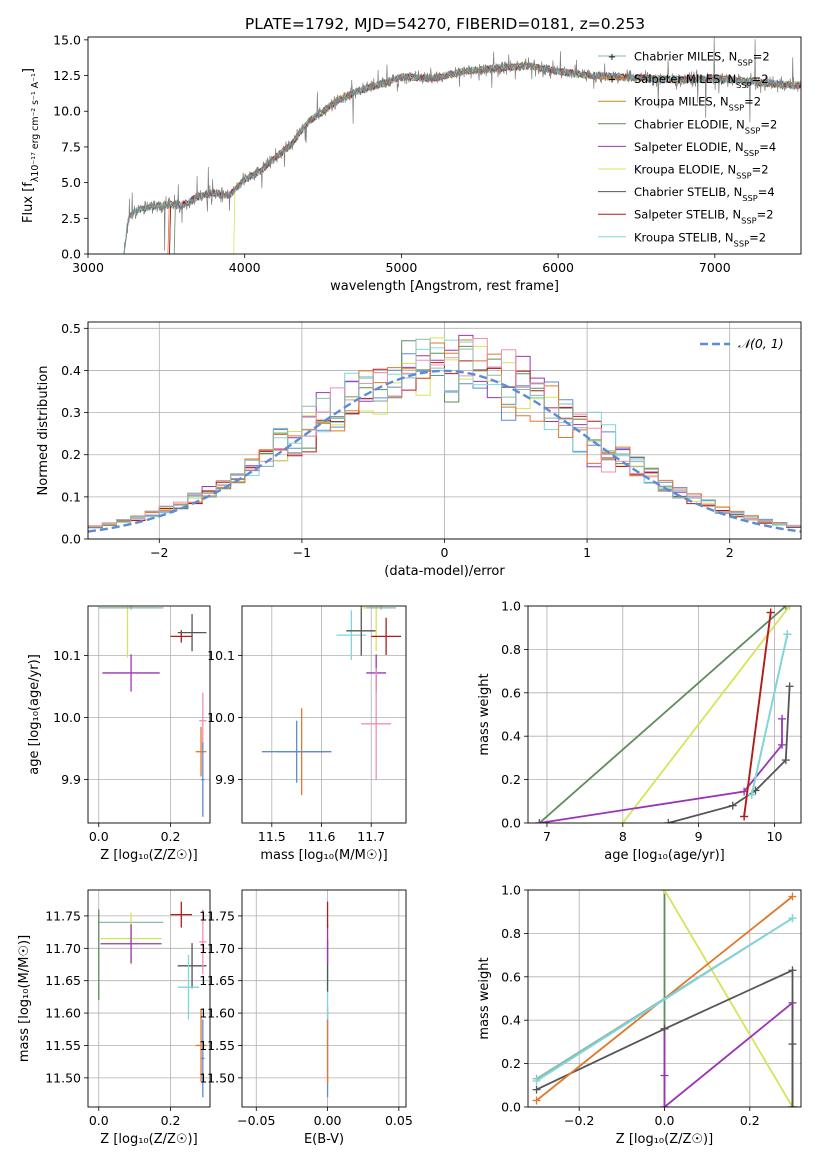 The height and width of the screenshot is (1170, 819). Describe the element at coordinates (775, 836) in the screenshot. I see `x-tick-label: 10` at that location.